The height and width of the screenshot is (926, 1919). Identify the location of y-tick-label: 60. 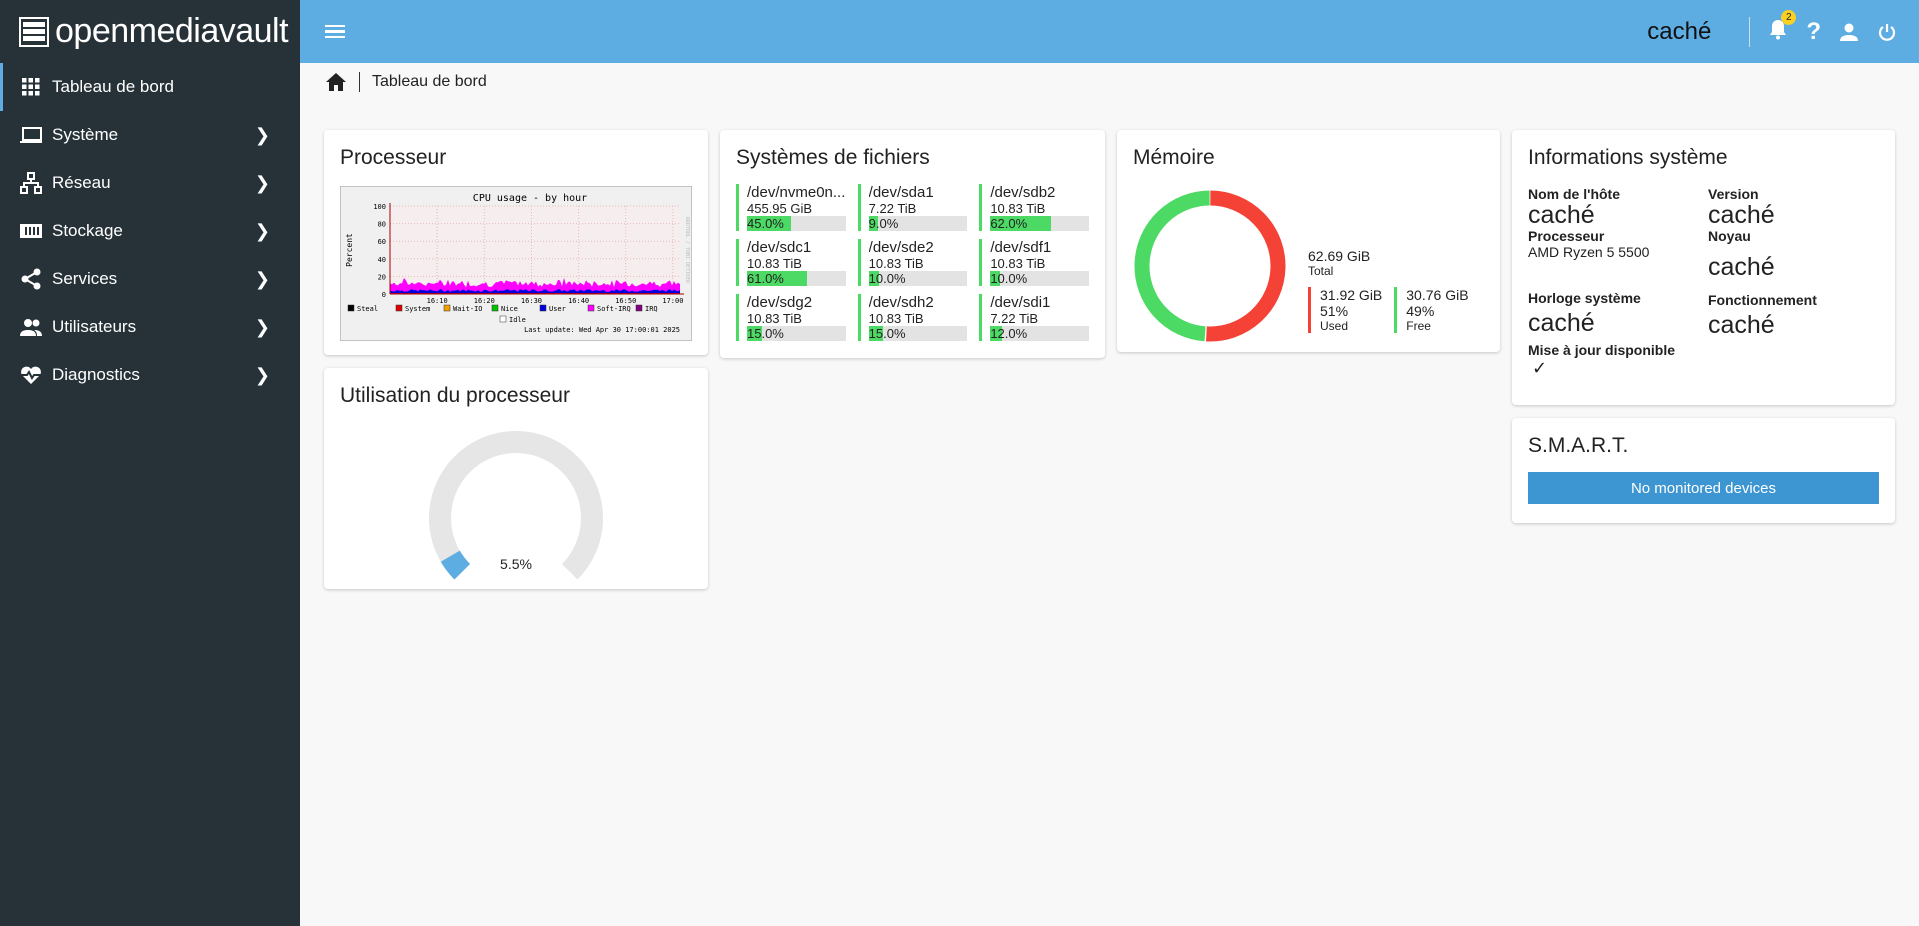
(382, 242).